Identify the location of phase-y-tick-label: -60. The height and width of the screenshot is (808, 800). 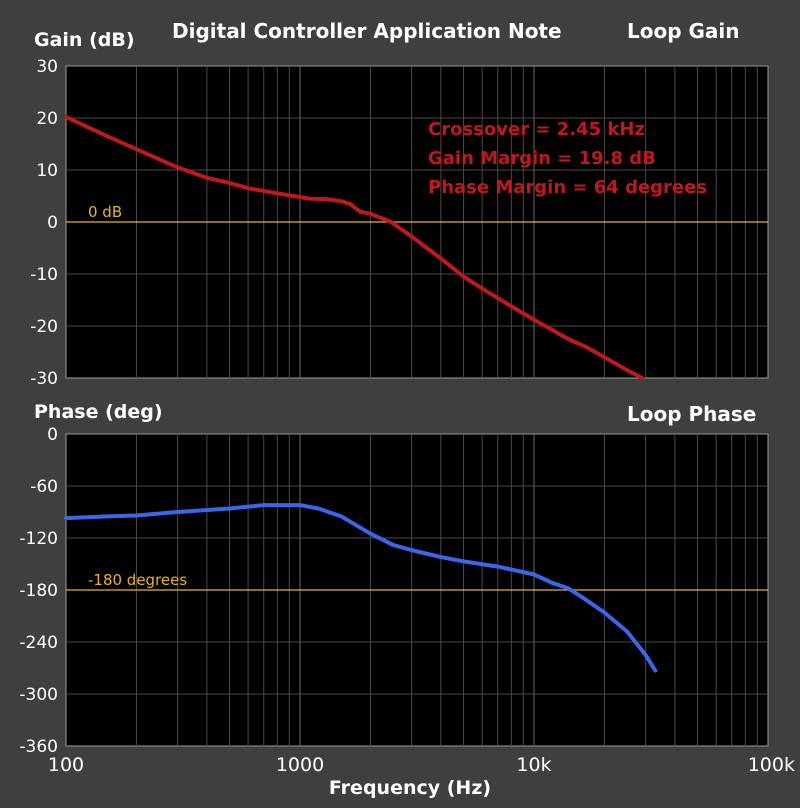
(44, 487).